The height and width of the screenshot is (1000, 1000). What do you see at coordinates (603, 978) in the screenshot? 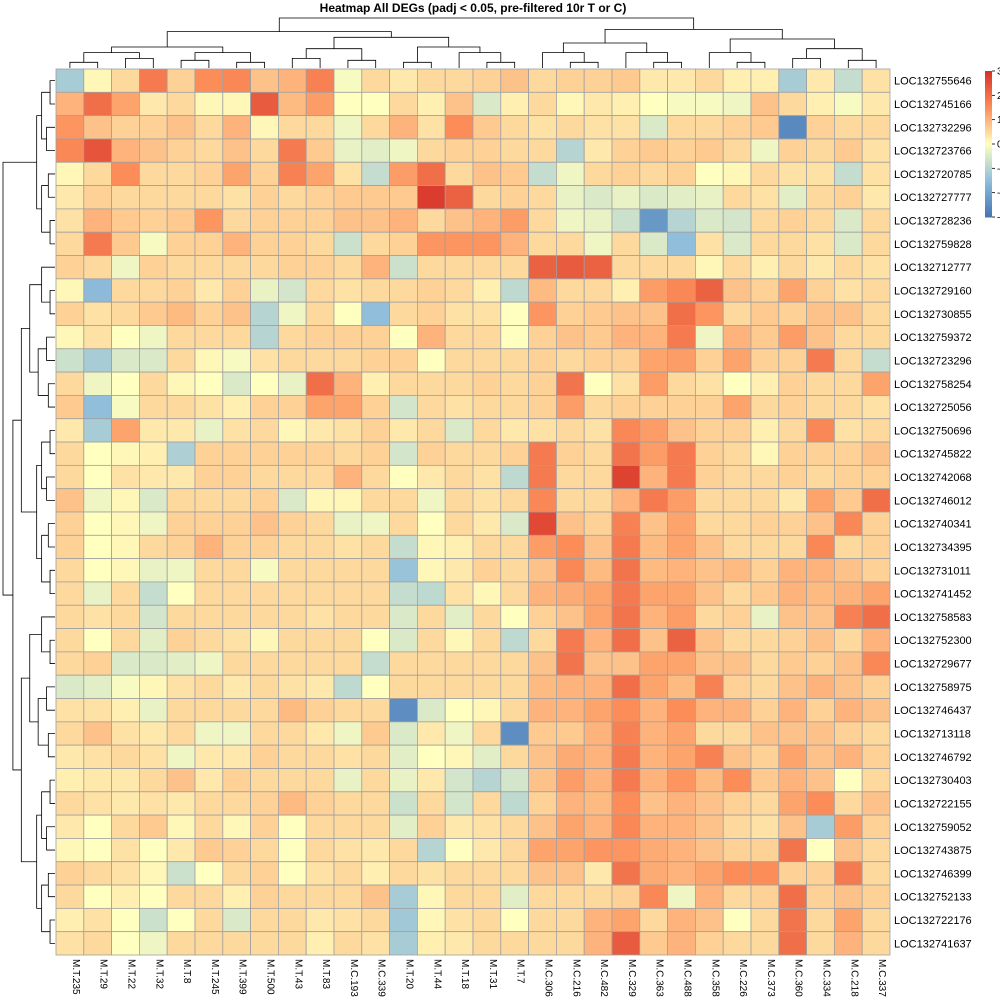
I see `column-label: M.C.482` at bounding box center [603, 978].